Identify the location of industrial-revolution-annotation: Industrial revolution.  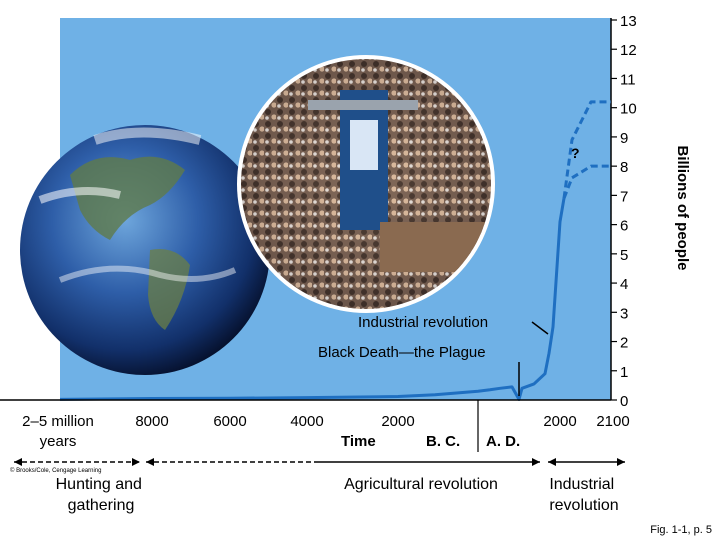
(423, 322).